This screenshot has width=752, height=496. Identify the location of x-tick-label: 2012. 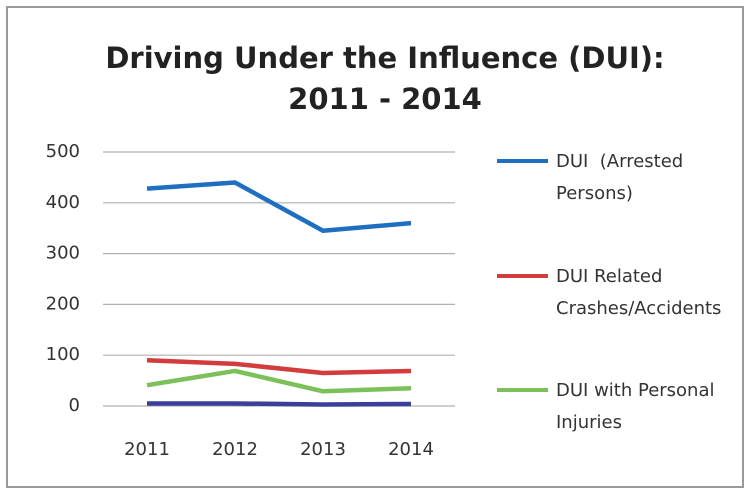
(235, 449).